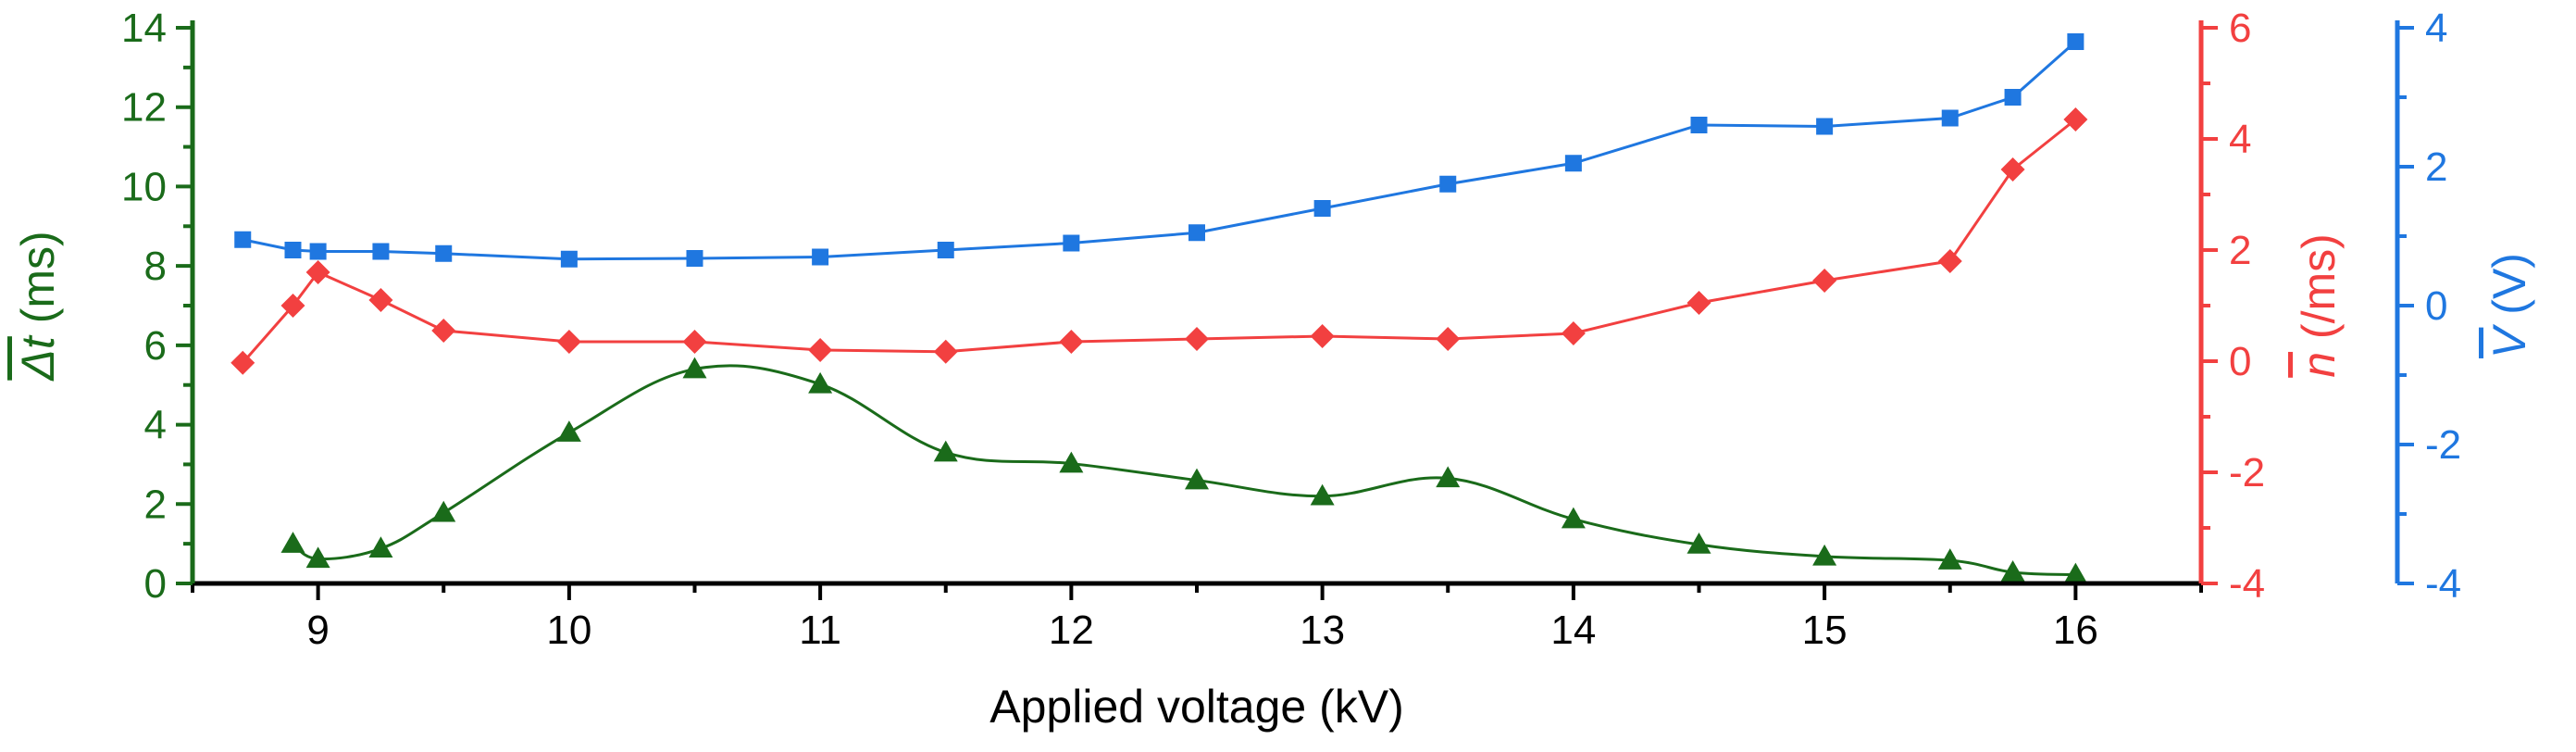 The width and height of the screenshot is (2576, 752). I want to click on right2-tick-label: 0, so click(2436, 306).